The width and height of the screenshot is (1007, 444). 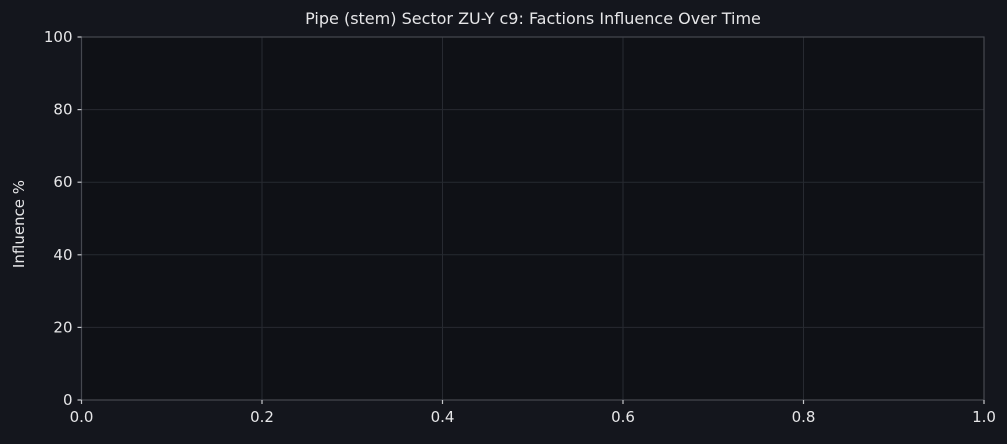 What do you see at coordinates (62, 255) in the screenshot?
I see `y-tick-label: 40` at bounding box center [62, 255].